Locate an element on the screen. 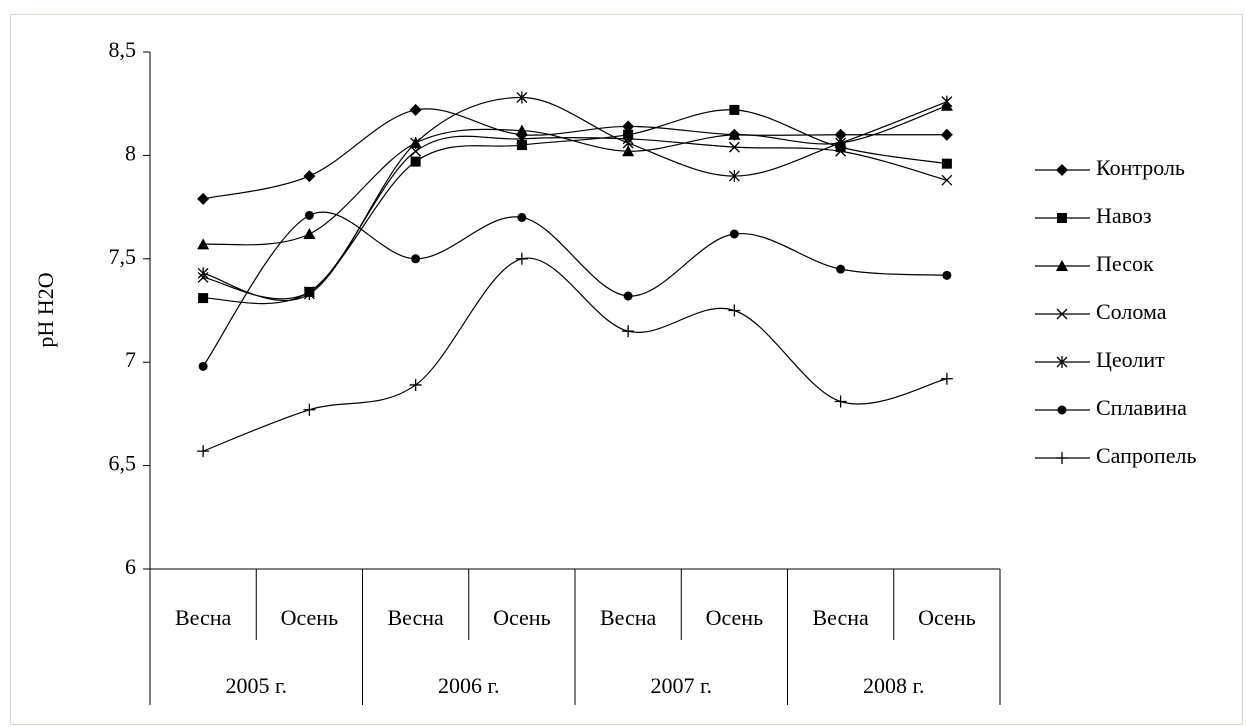  y-axis-title: pH H2O is located at coordinates (45, 309).